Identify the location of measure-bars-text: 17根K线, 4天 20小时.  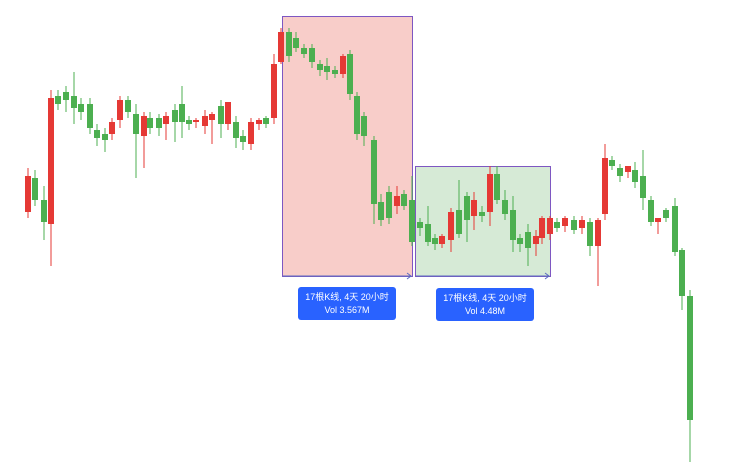
(485, 298).